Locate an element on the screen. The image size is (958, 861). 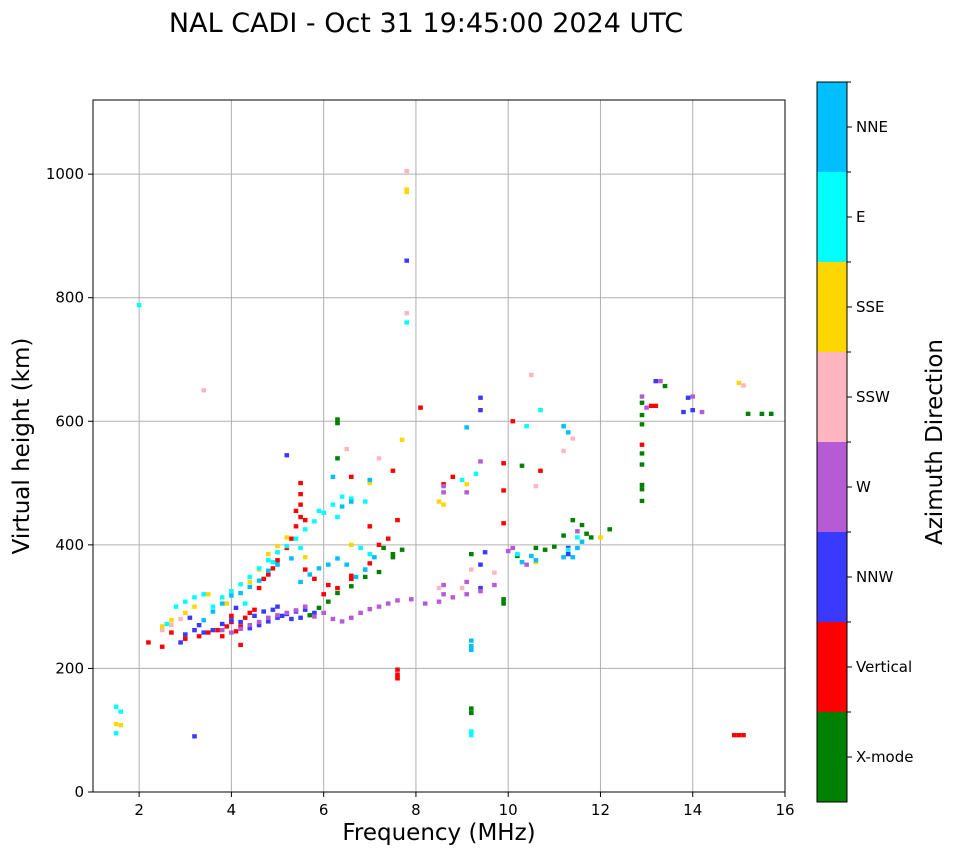
colorbar-label-nnw: NNW is located at coordinates (874, 577).